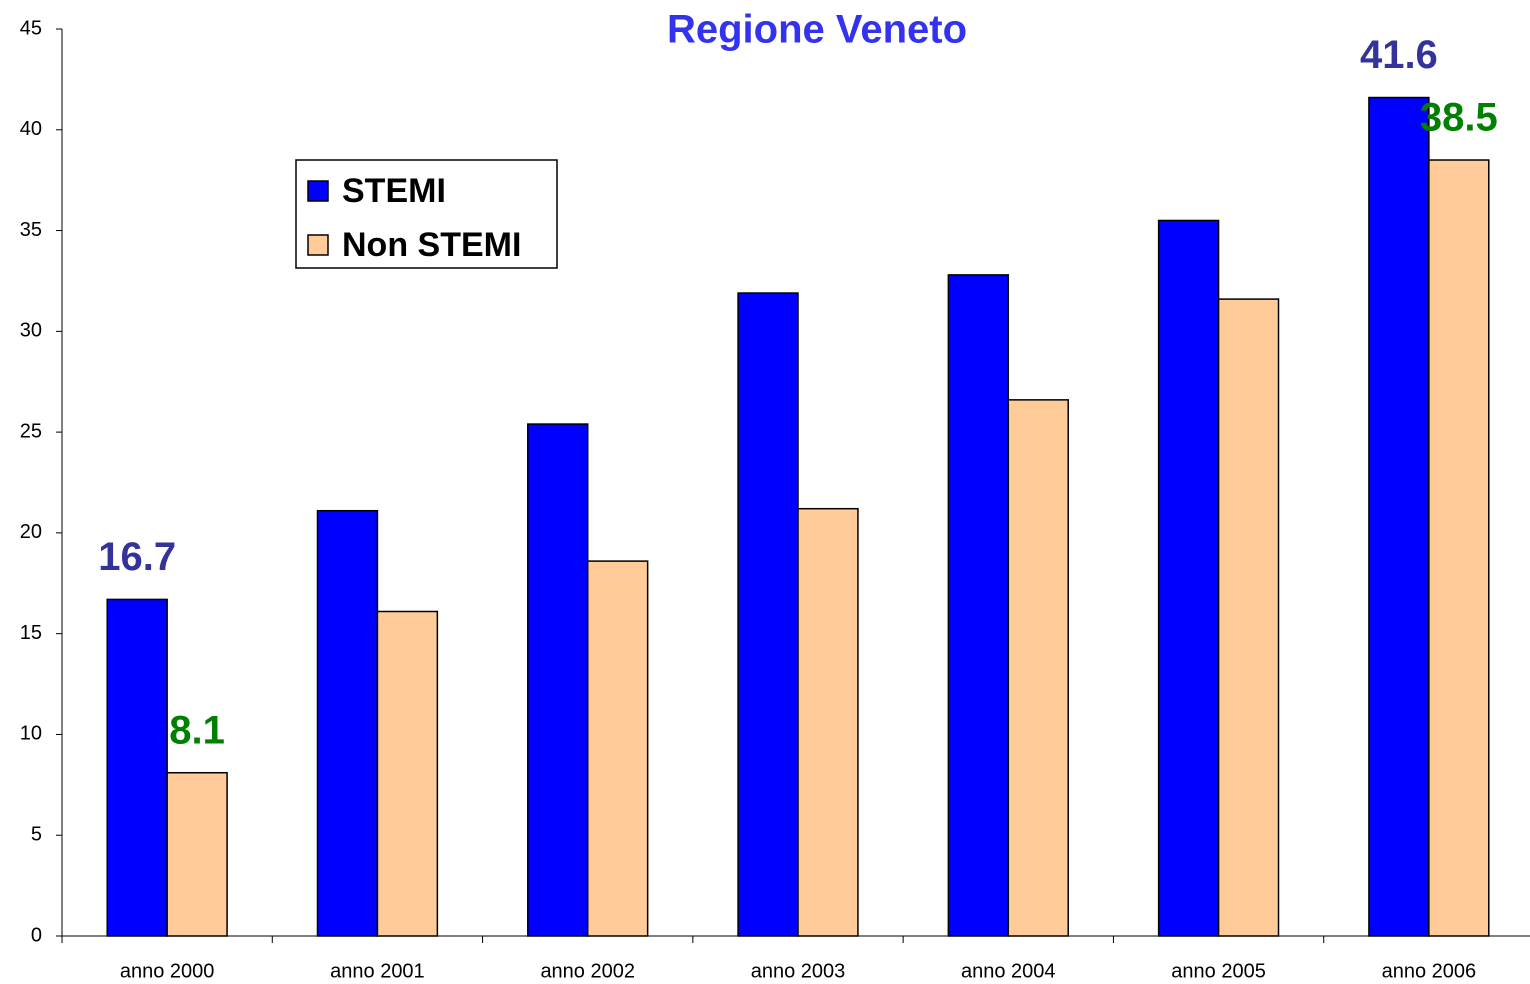  What do you see at coordinates (394, 191) in the screenshot?
I see `legend-label: STEMI` at bounding box center [394, 191].